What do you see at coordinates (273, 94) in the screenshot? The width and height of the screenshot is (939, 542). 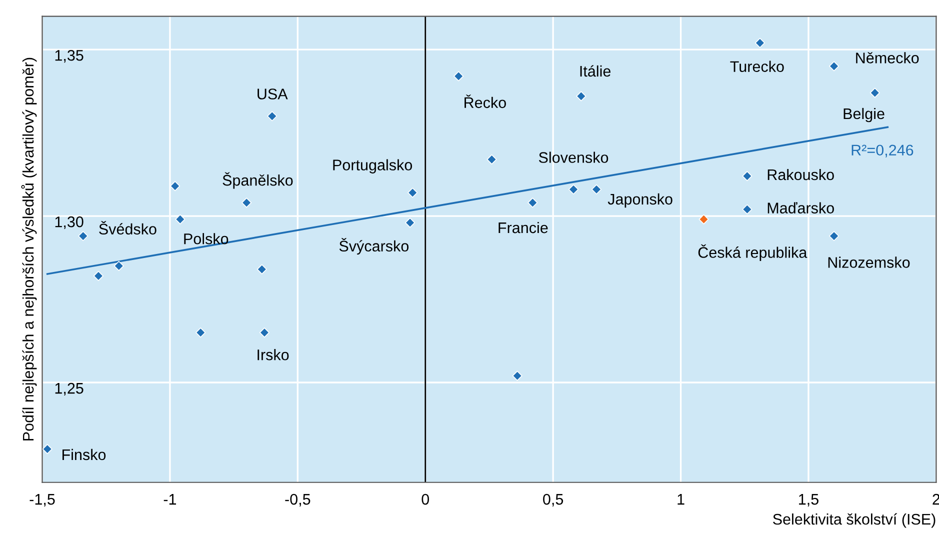 I see `annotation: USA` at bounding box center [273, 94].